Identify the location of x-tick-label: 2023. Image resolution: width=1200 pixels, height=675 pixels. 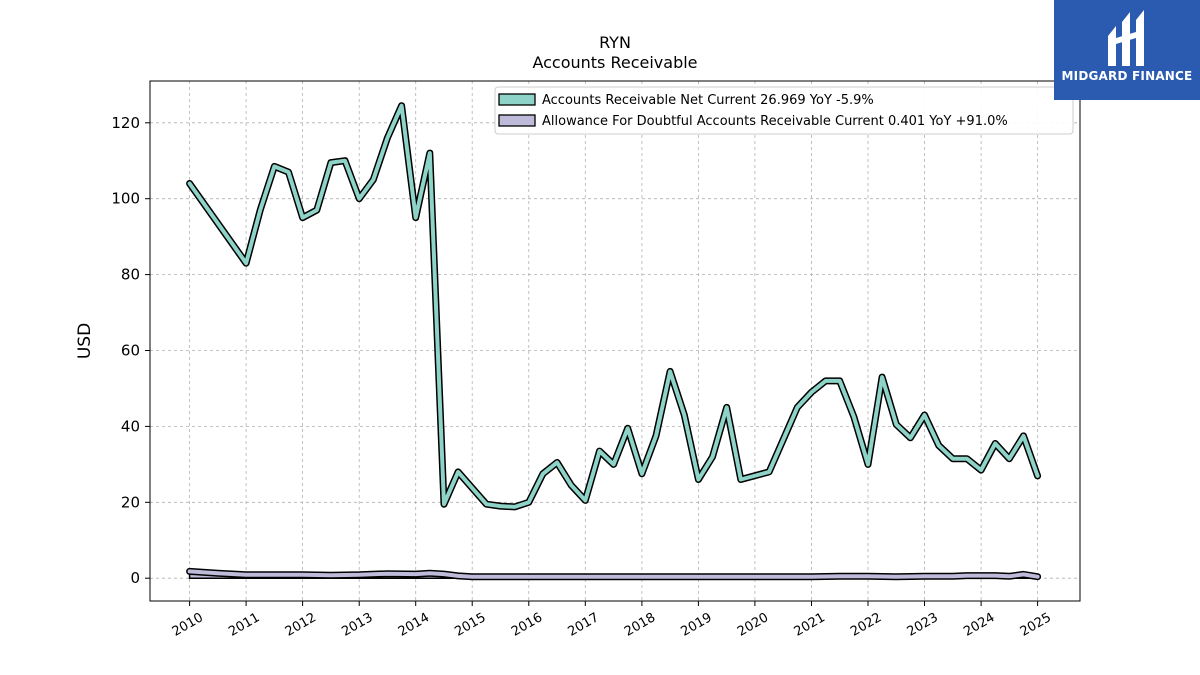
(923, 625).